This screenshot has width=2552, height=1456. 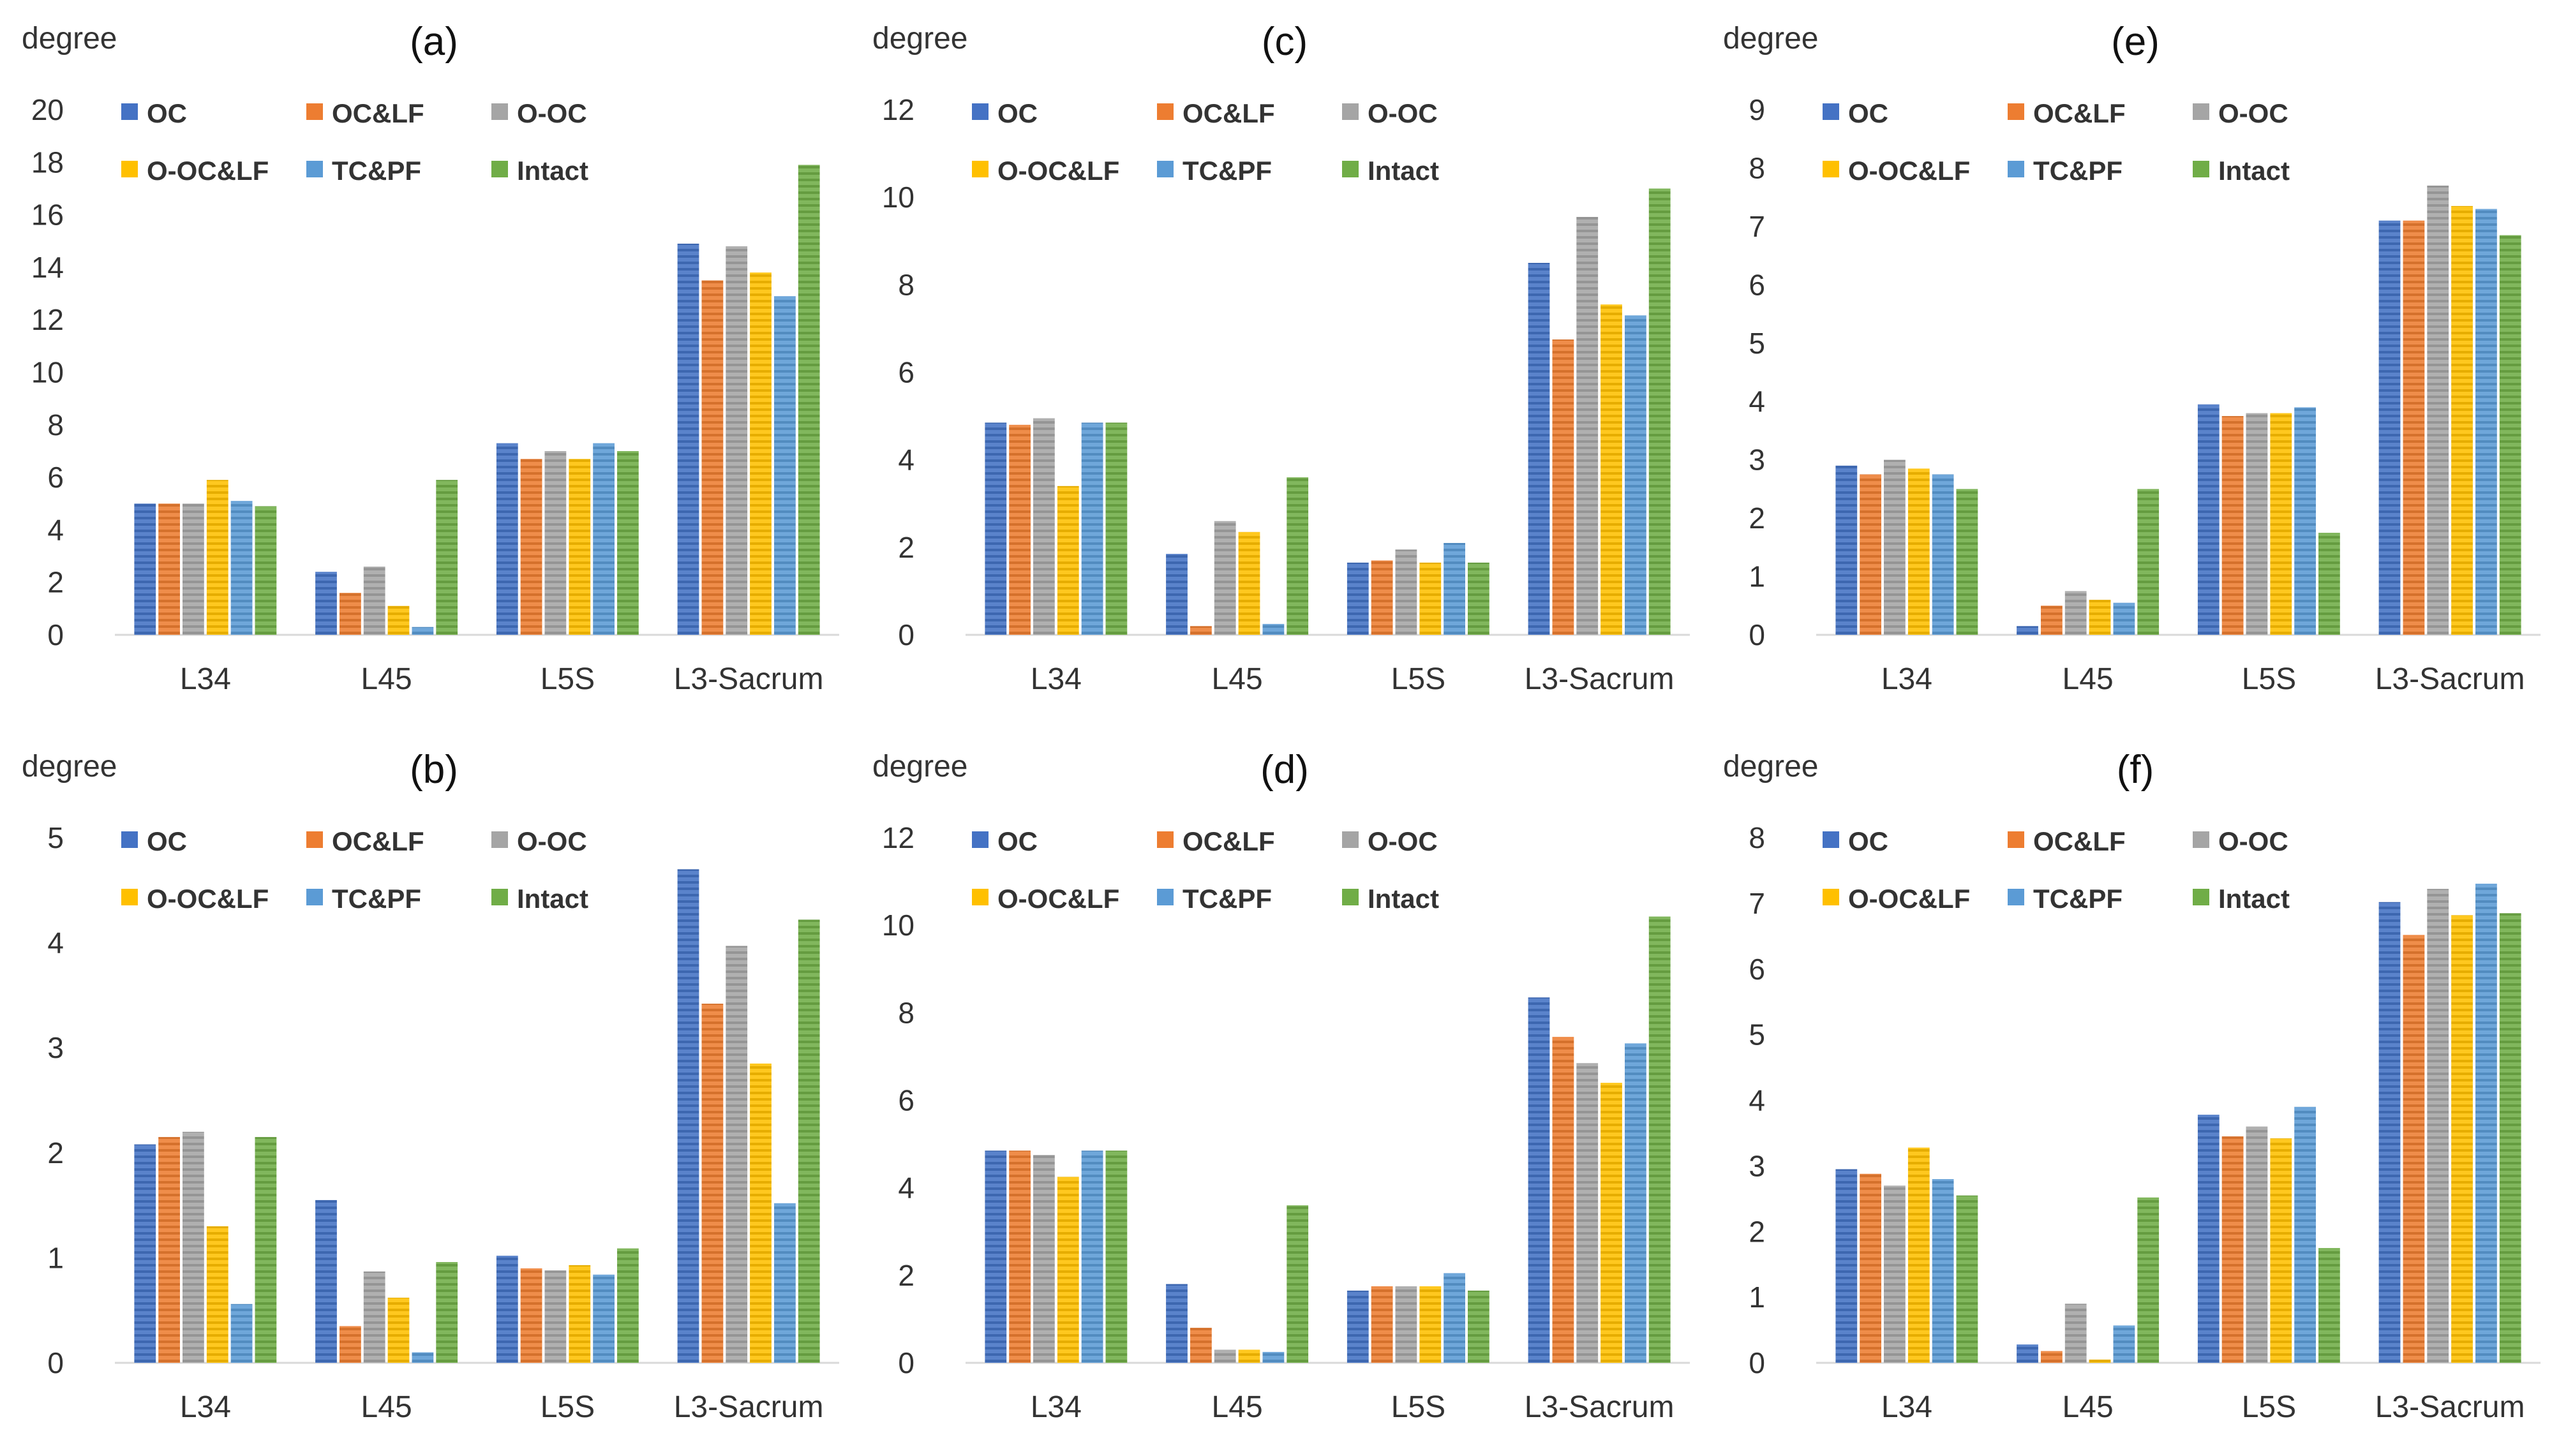 What do you see at coordinates (1284, 770) in the screenshot?
I see `chart-title: (d)` at bounding box center [1284, 770].